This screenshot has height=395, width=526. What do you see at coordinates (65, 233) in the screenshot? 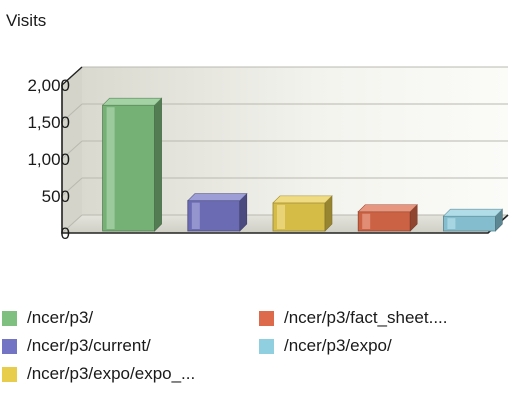
I see `y-tick-label: 0` at bounding box center [65, 233].